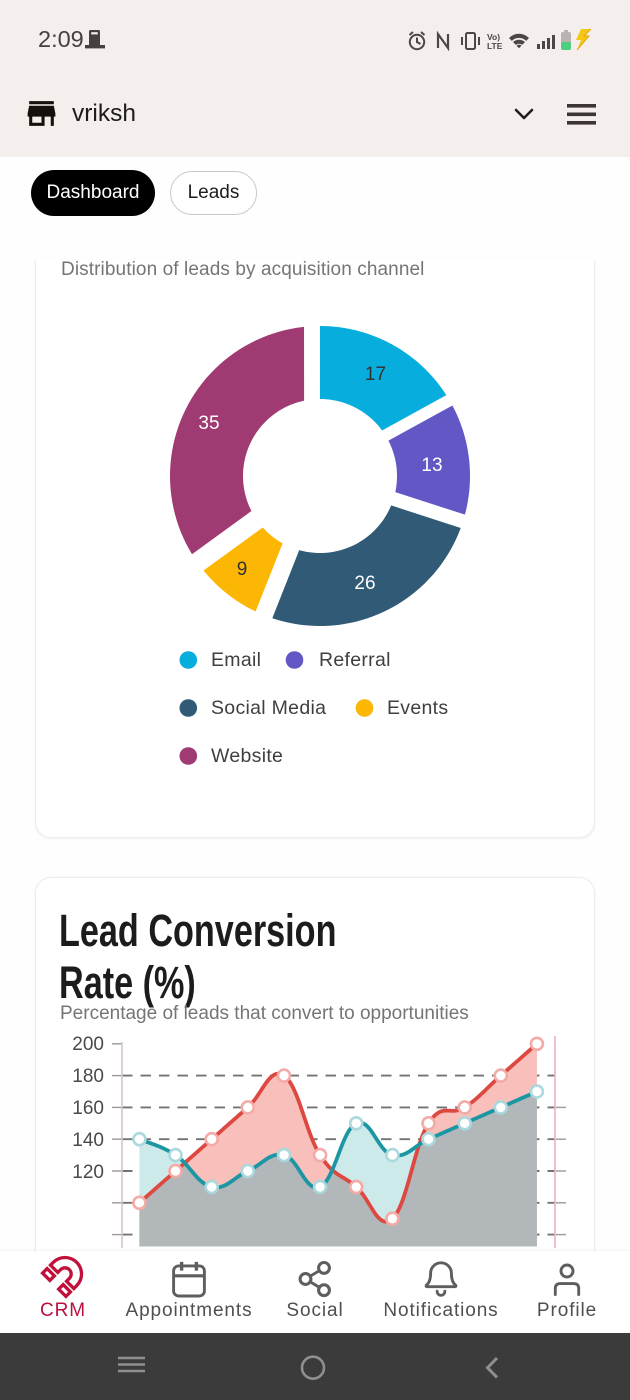 The height and width of the screenshot is (1400, 630). What do you see at coordinates (88, 1044) in the screenshot?
I see `svg-text: 200` at bounding box center [88, 1044].